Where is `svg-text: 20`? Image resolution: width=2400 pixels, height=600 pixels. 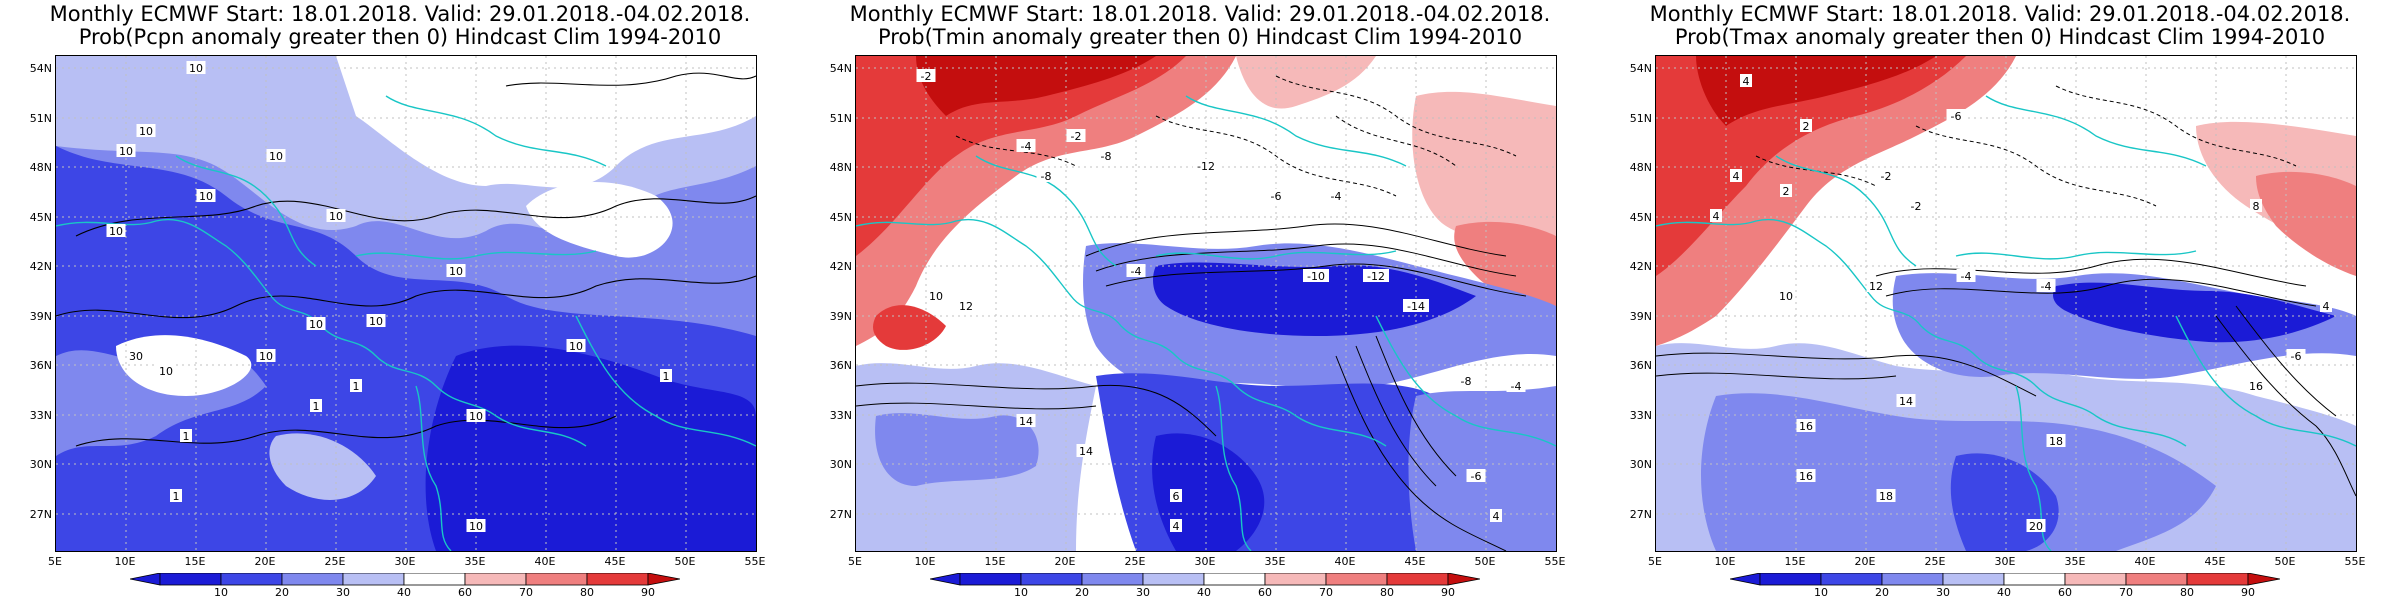 svg-text: 20 is located at coordinates (2036, 526).